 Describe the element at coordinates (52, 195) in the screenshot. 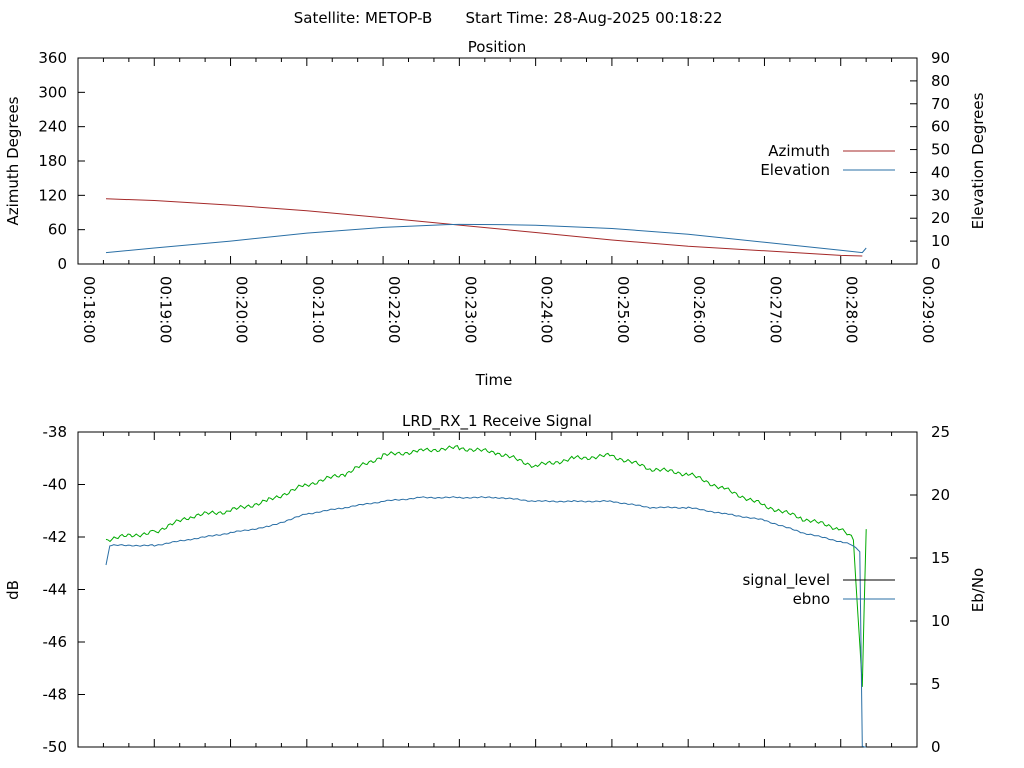

I see `y-tick-label: 120` at that location.